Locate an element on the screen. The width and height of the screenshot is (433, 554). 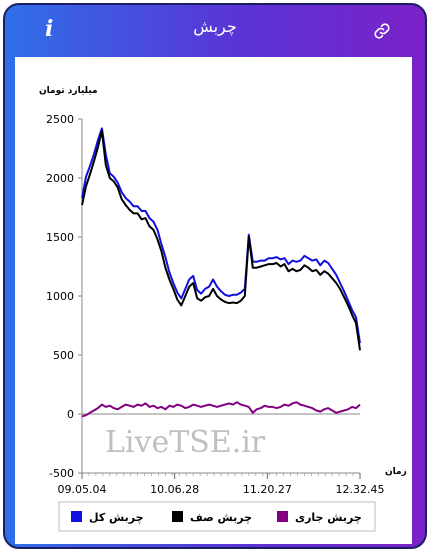
y-axis-label: میلیارد تومان is located at coordinates (68, 91).